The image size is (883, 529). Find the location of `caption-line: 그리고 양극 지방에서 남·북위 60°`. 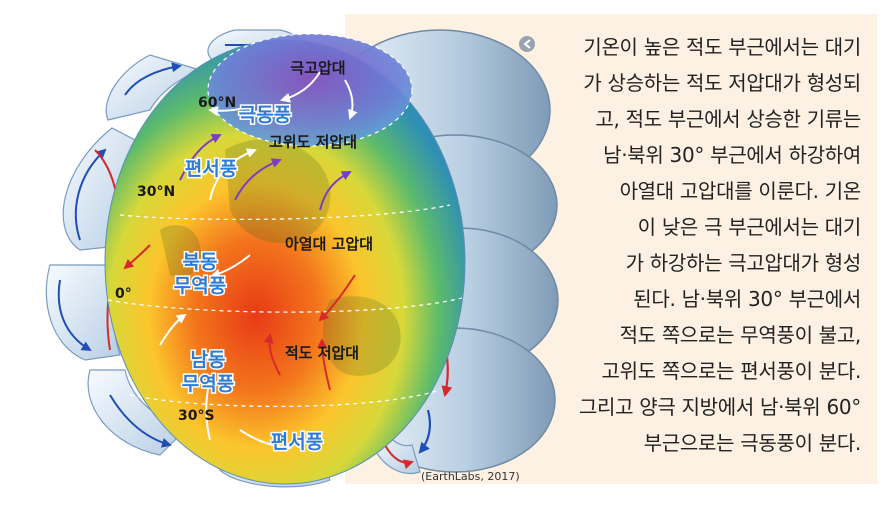

caption-line: 그리고 양극 지방에서 남·북위 60° is located at coordinates (719, 407).